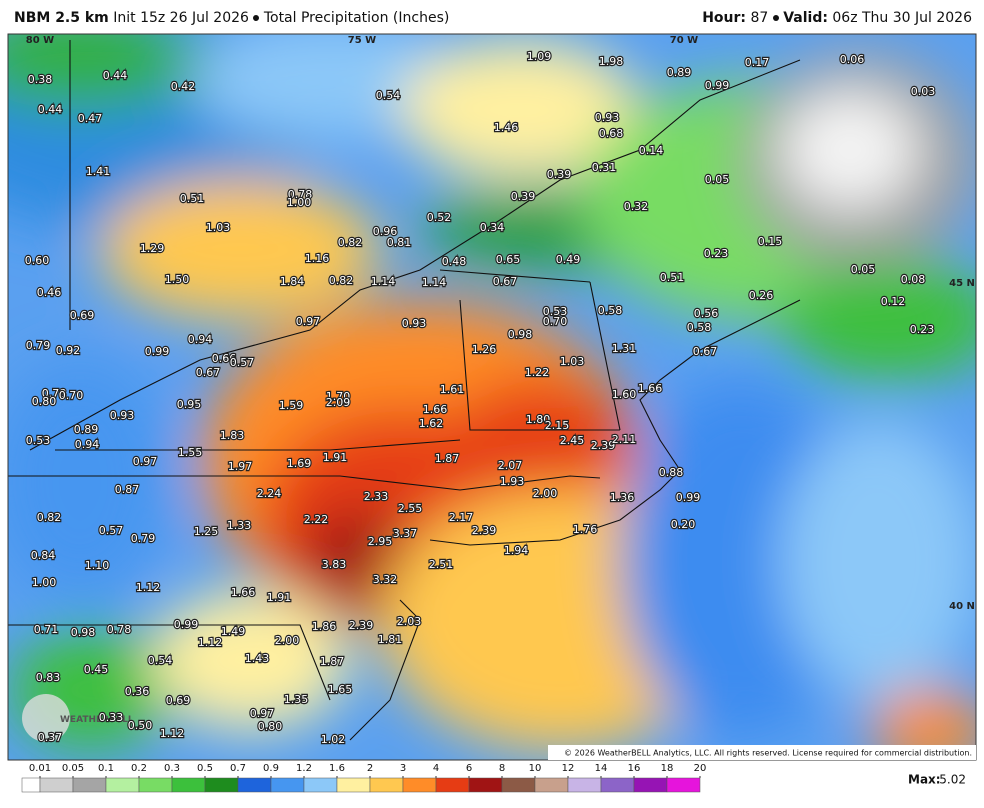  What do you see at coordinates (837, 18) in the screenshot?
I see `header-right: Hour: 87 Valid: 06z Thu 30 Jul 2026` at bounding box center [837, 18].